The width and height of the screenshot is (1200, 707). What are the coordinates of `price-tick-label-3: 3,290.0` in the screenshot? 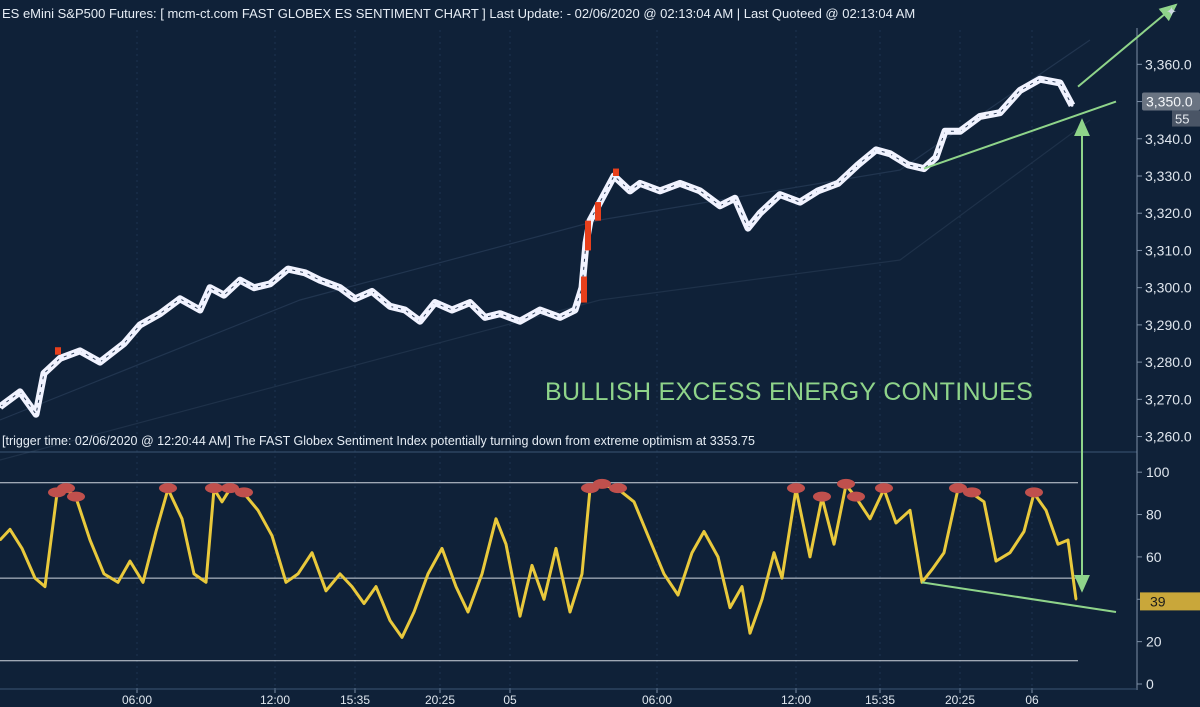 It's located at (1168, 325).